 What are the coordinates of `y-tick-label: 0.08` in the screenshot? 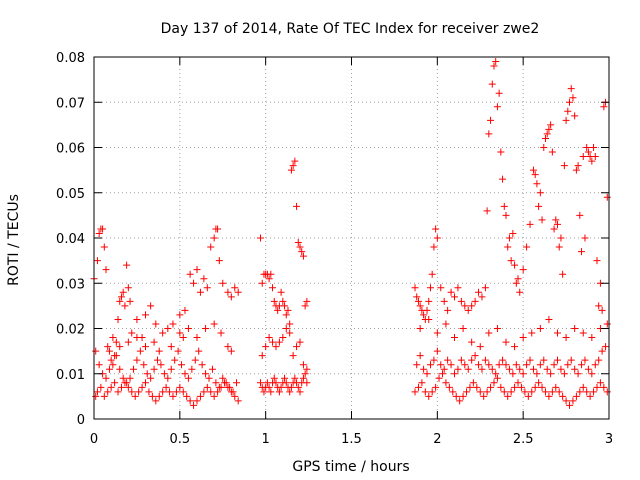 It's located at (70, 58).